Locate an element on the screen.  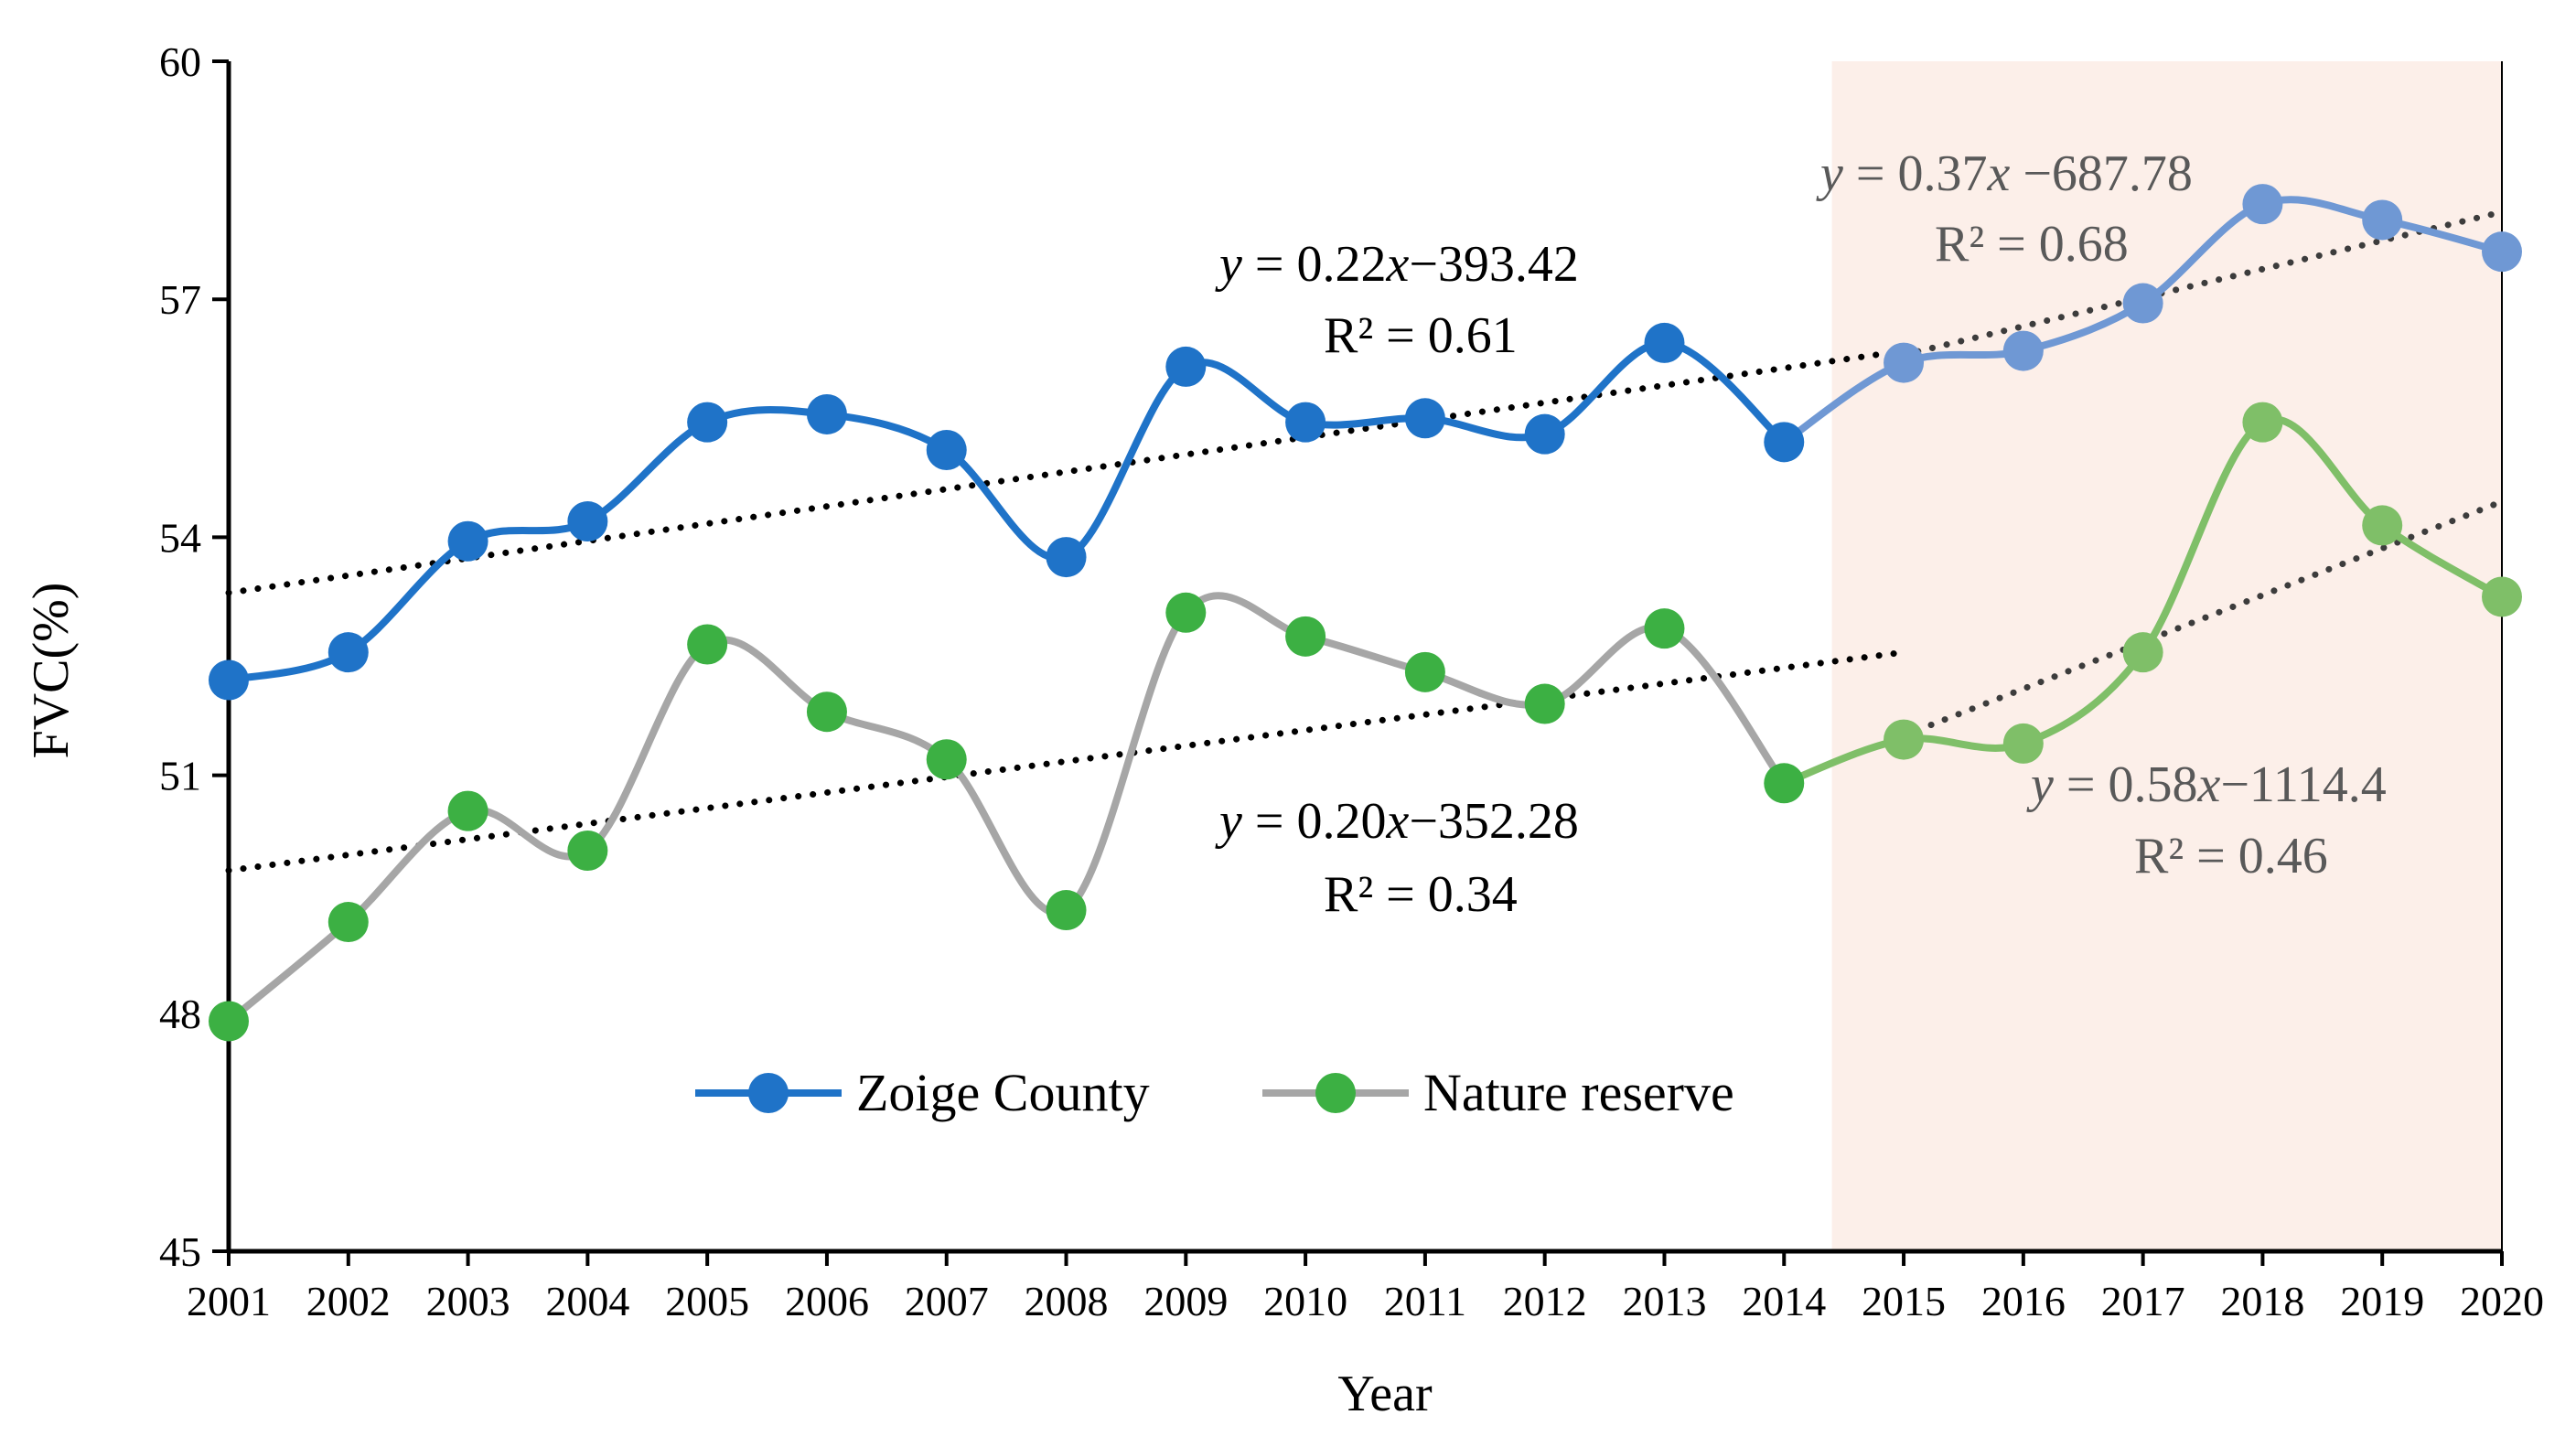
y-tick-label: 51 is located at coordinates (180, 776).